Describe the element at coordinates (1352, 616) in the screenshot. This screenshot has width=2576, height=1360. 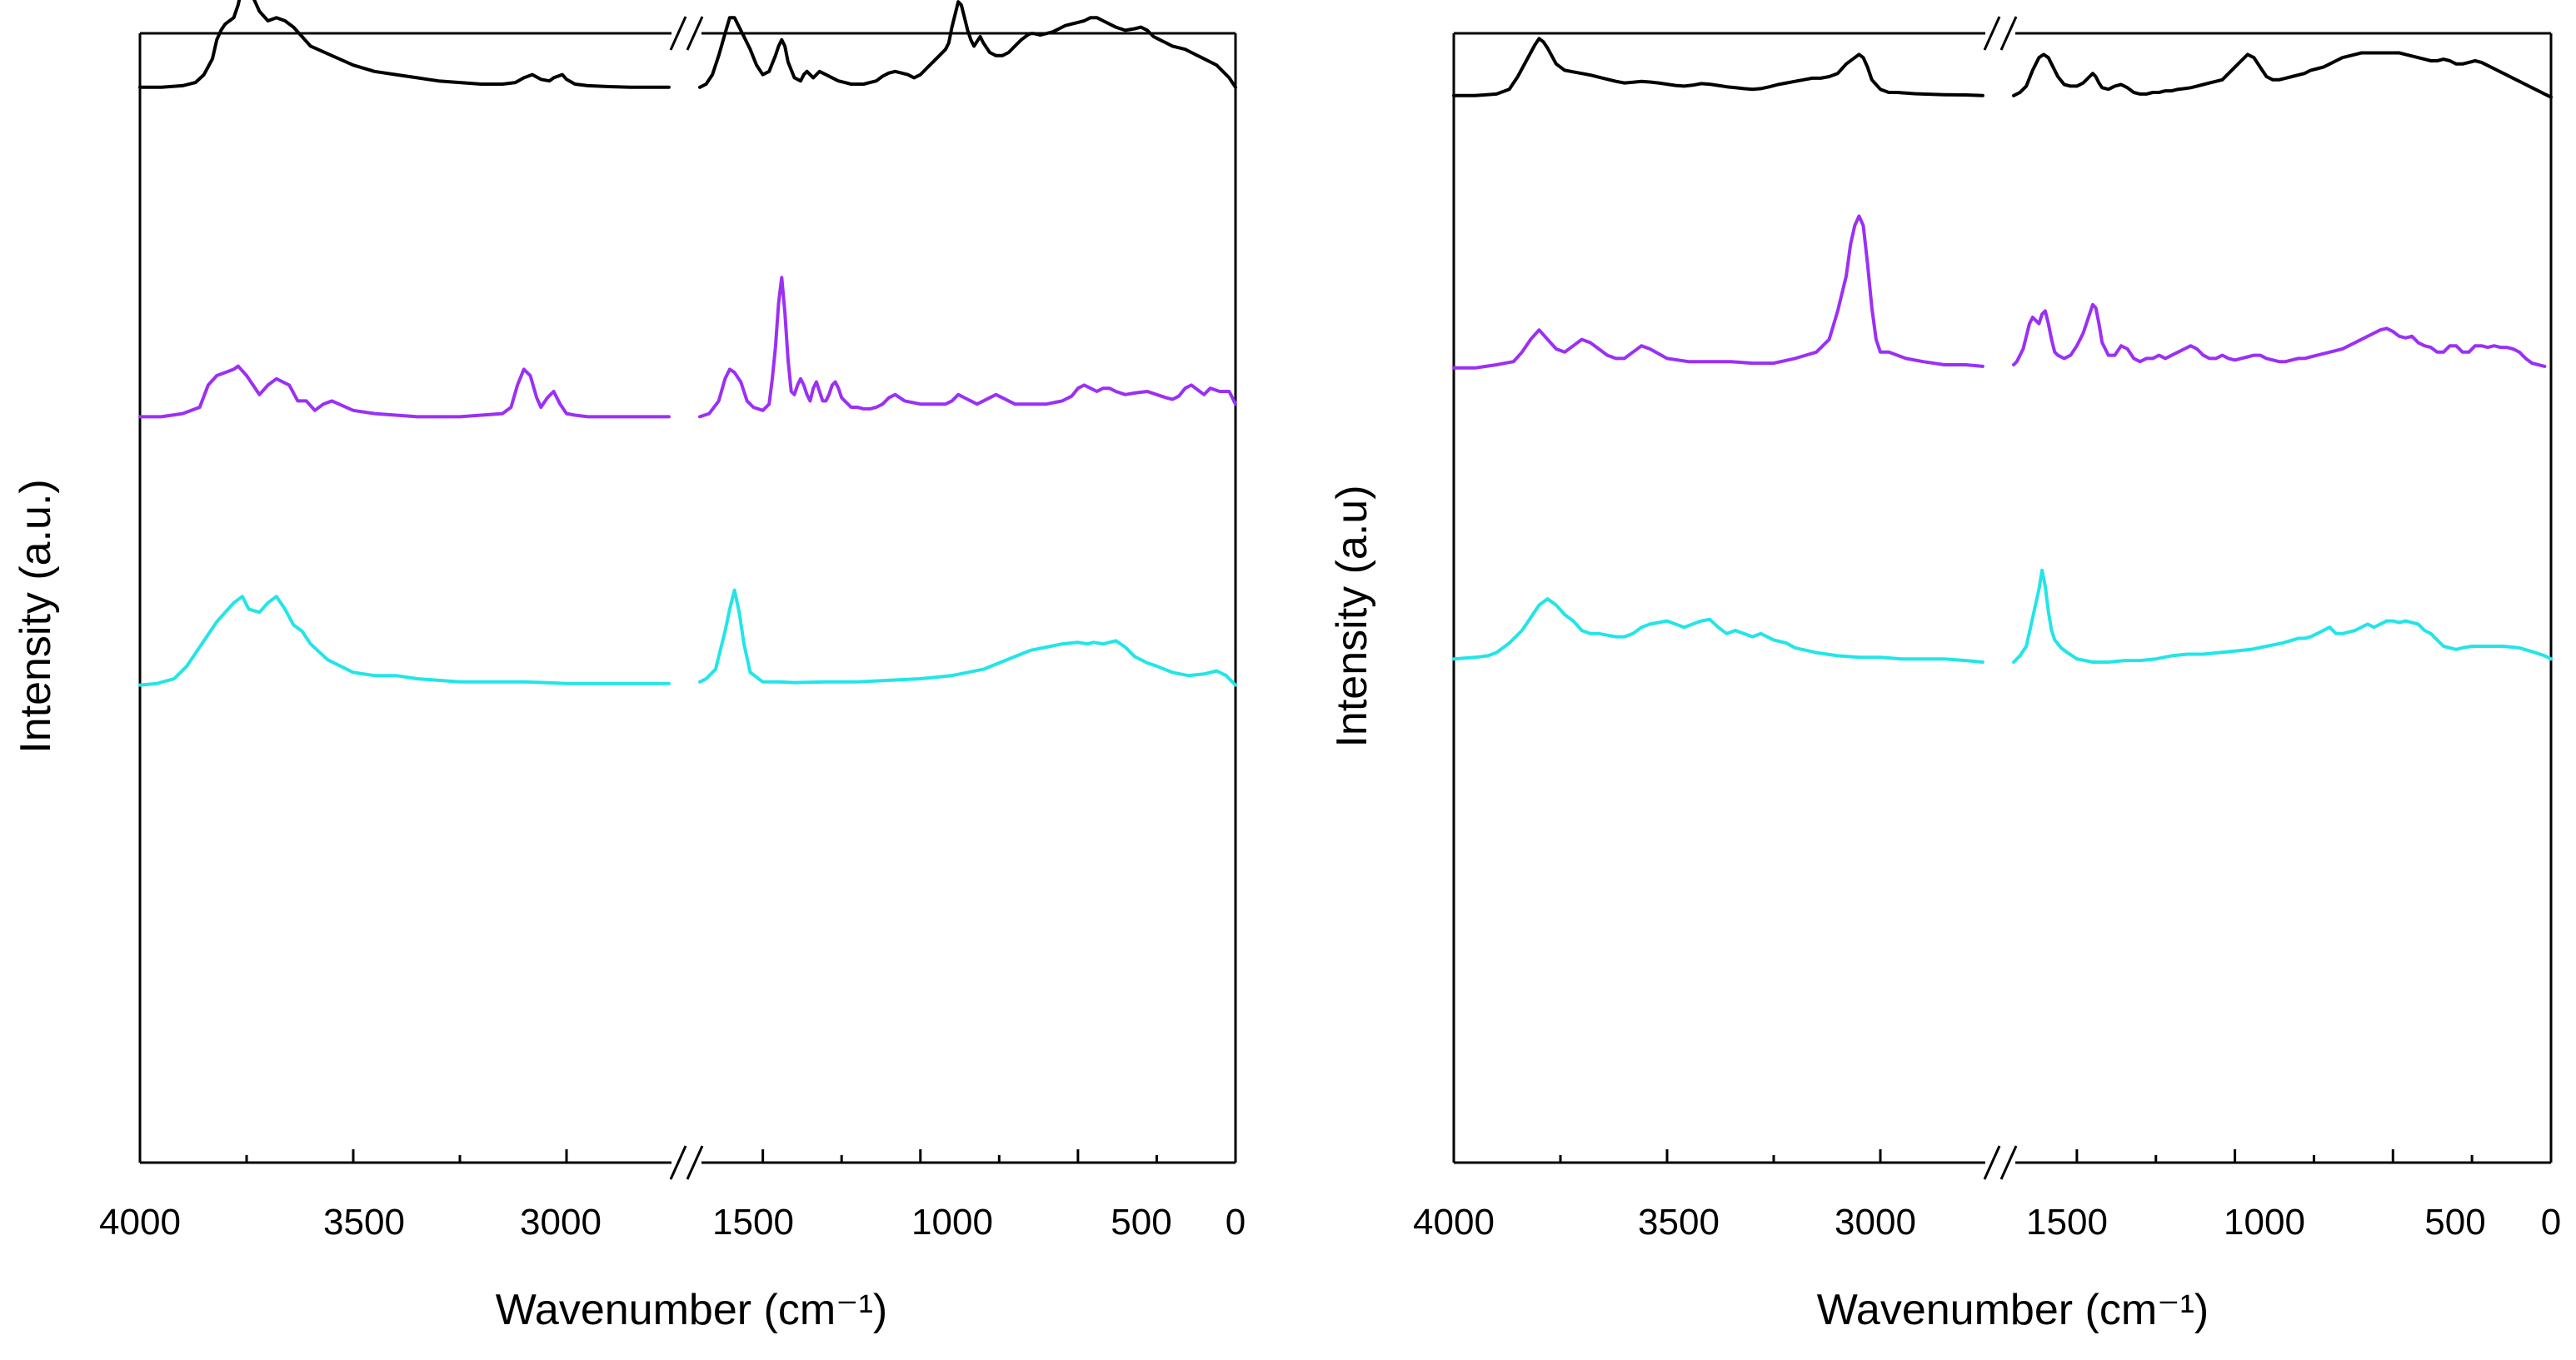
I see `y-axis-title: Intensity (a.u)` at that location.